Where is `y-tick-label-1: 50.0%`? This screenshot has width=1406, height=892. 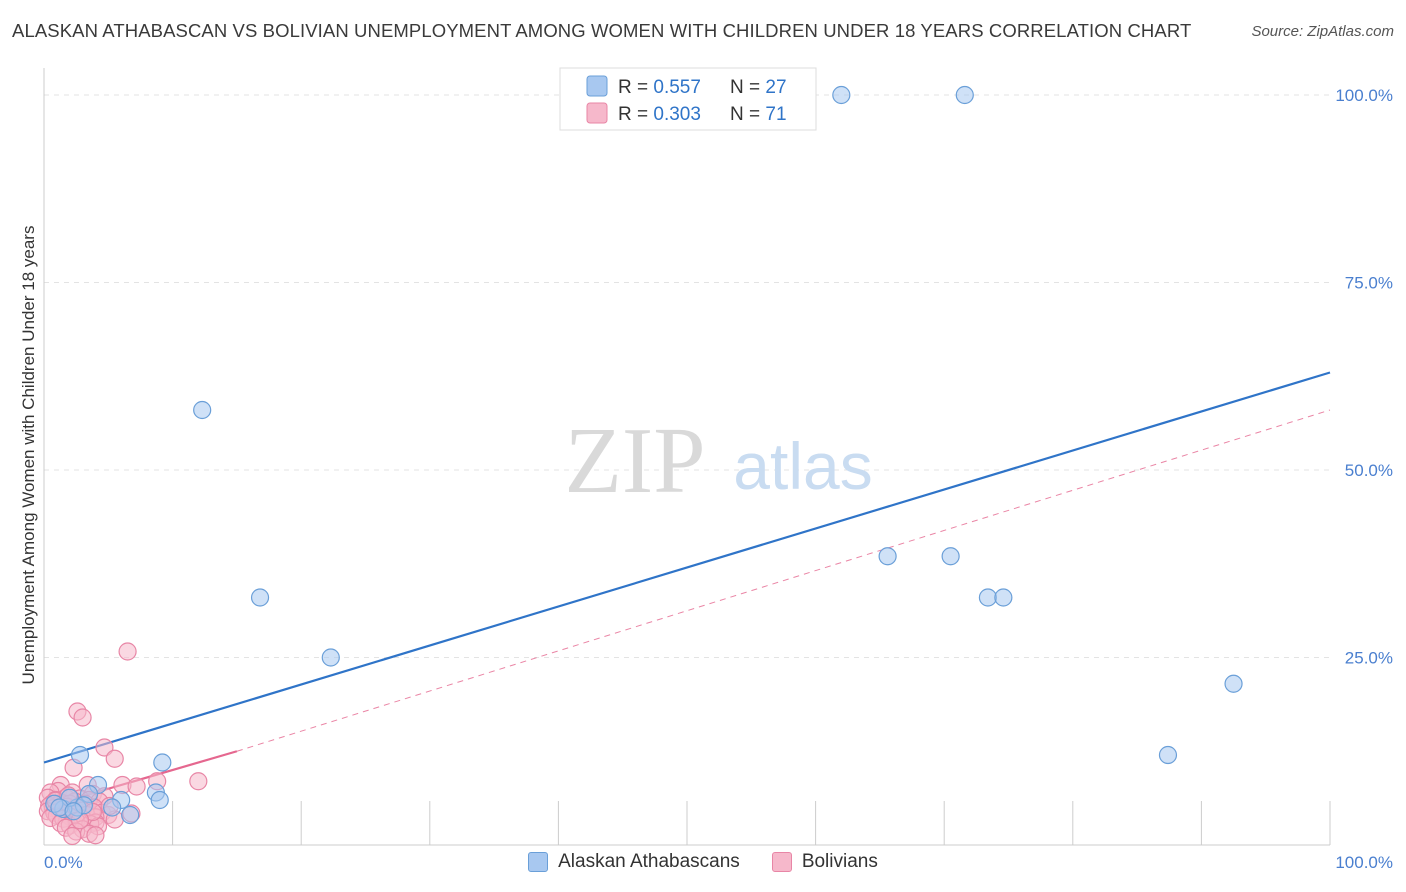
y-tick-label-1: 50.0% is located at coordinates (1369, 470).